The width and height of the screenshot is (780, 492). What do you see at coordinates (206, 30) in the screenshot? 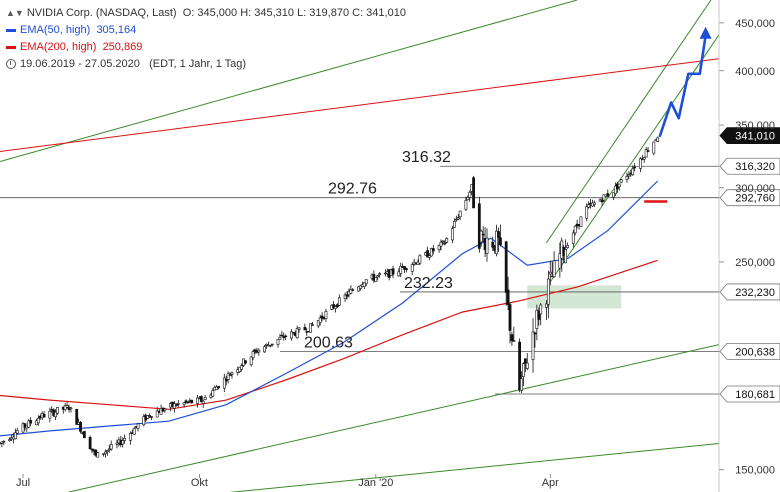
I see `legend-ema50-row: EMA(50, high) 305,164` at bounding box center [206, 30].